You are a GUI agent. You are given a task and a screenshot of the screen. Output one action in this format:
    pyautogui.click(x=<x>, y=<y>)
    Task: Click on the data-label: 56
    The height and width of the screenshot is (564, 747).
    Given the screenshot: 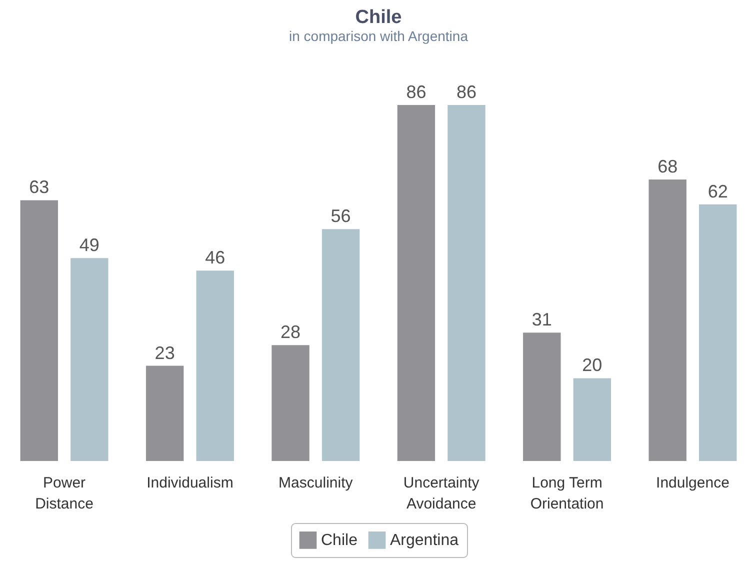 What is the action you would take?
    pyautogui.click(x=340, y=216)
    